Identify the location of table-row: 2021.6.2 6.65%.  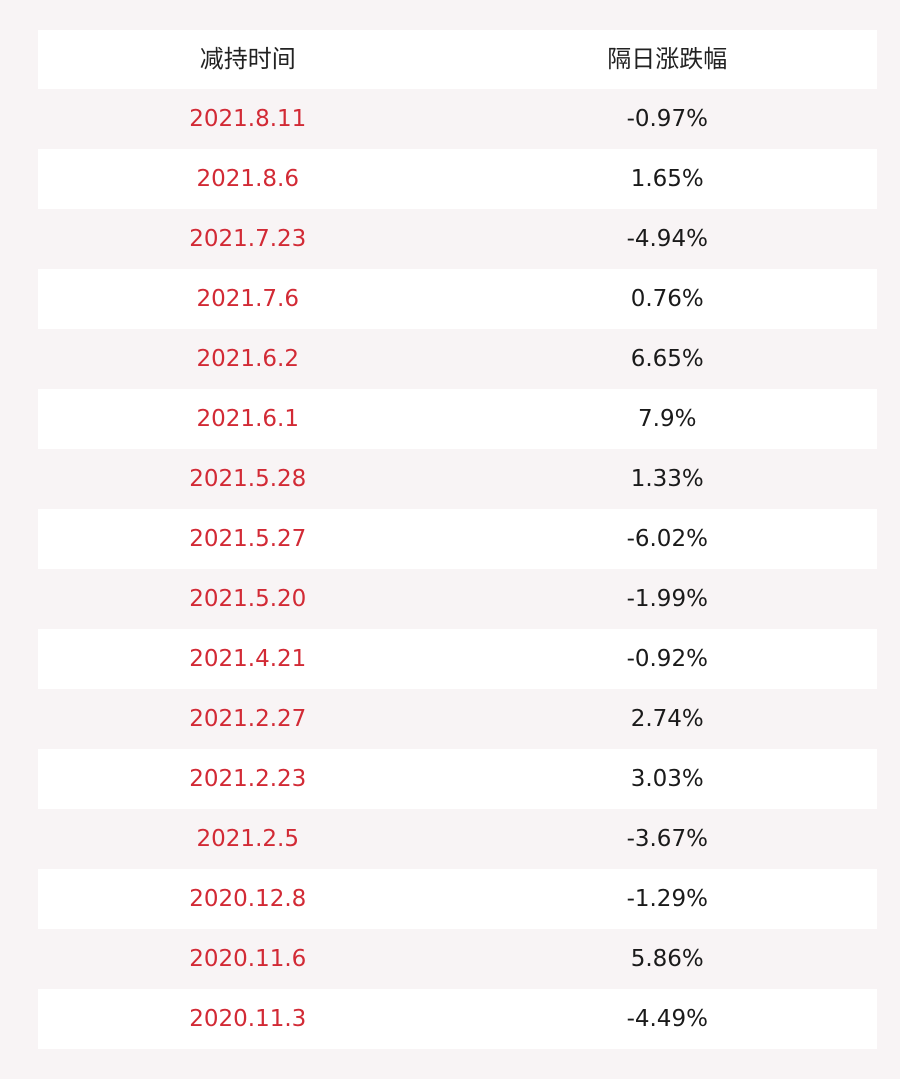
(457, 359).